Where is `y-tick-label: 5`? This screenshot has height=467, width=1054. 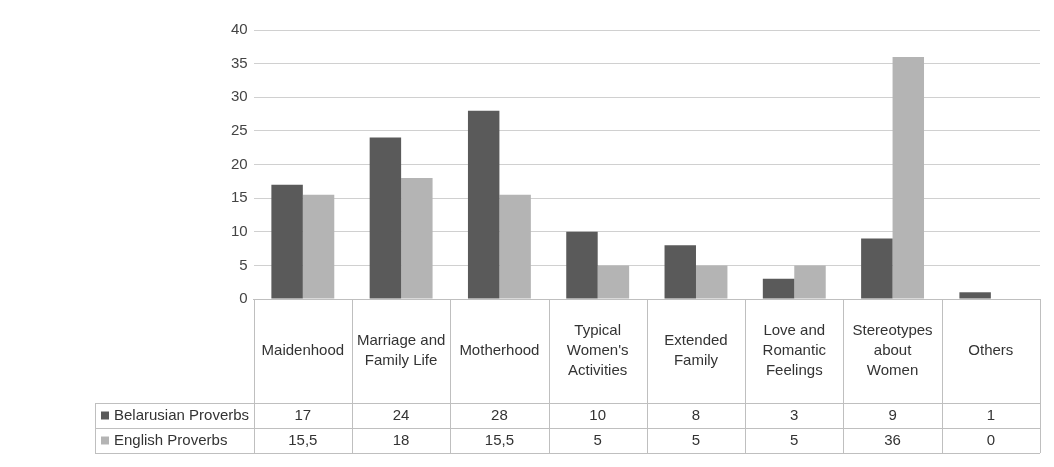 y-tick-label: 5 is located at coordinates (243, 264).